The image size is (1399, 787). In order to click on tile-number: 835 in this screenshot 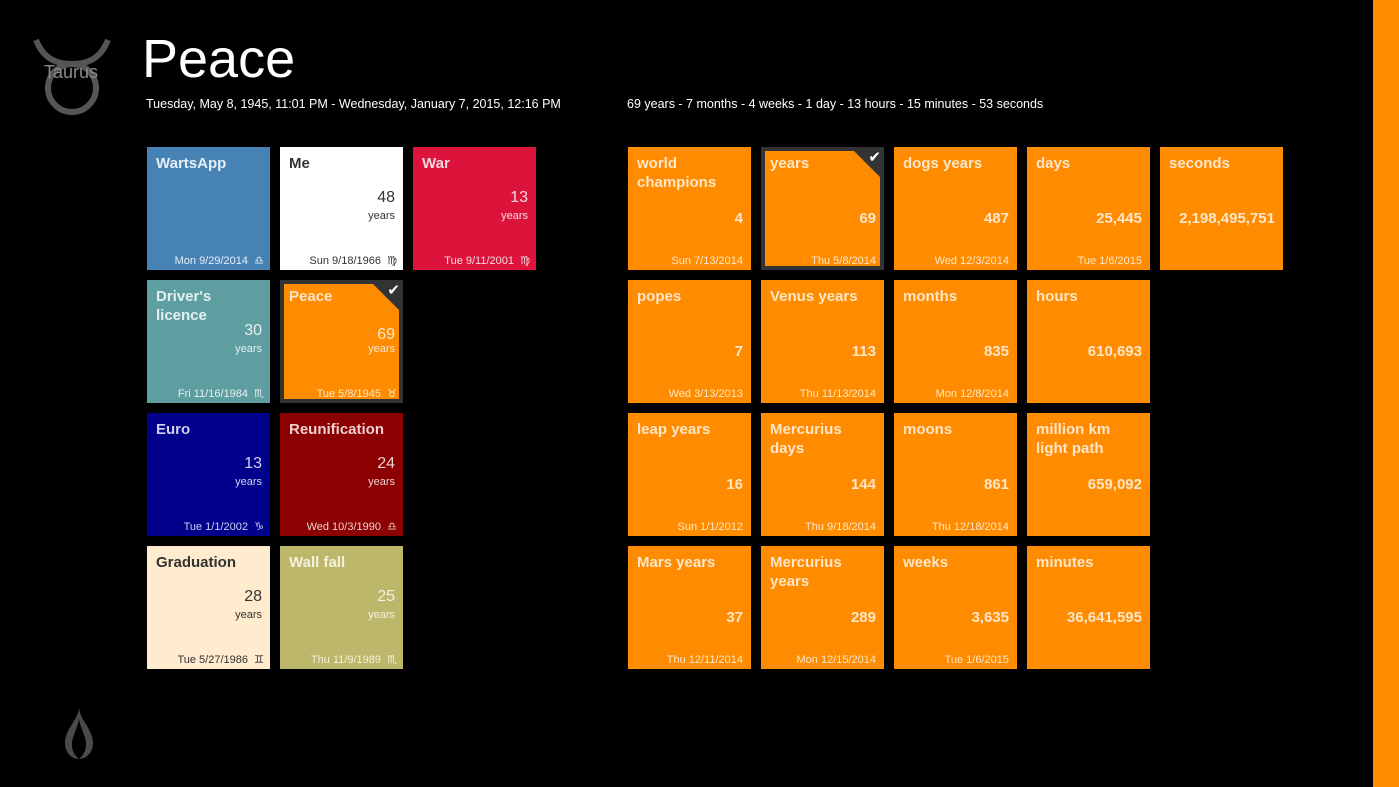, I will do `click(996, 351)`.